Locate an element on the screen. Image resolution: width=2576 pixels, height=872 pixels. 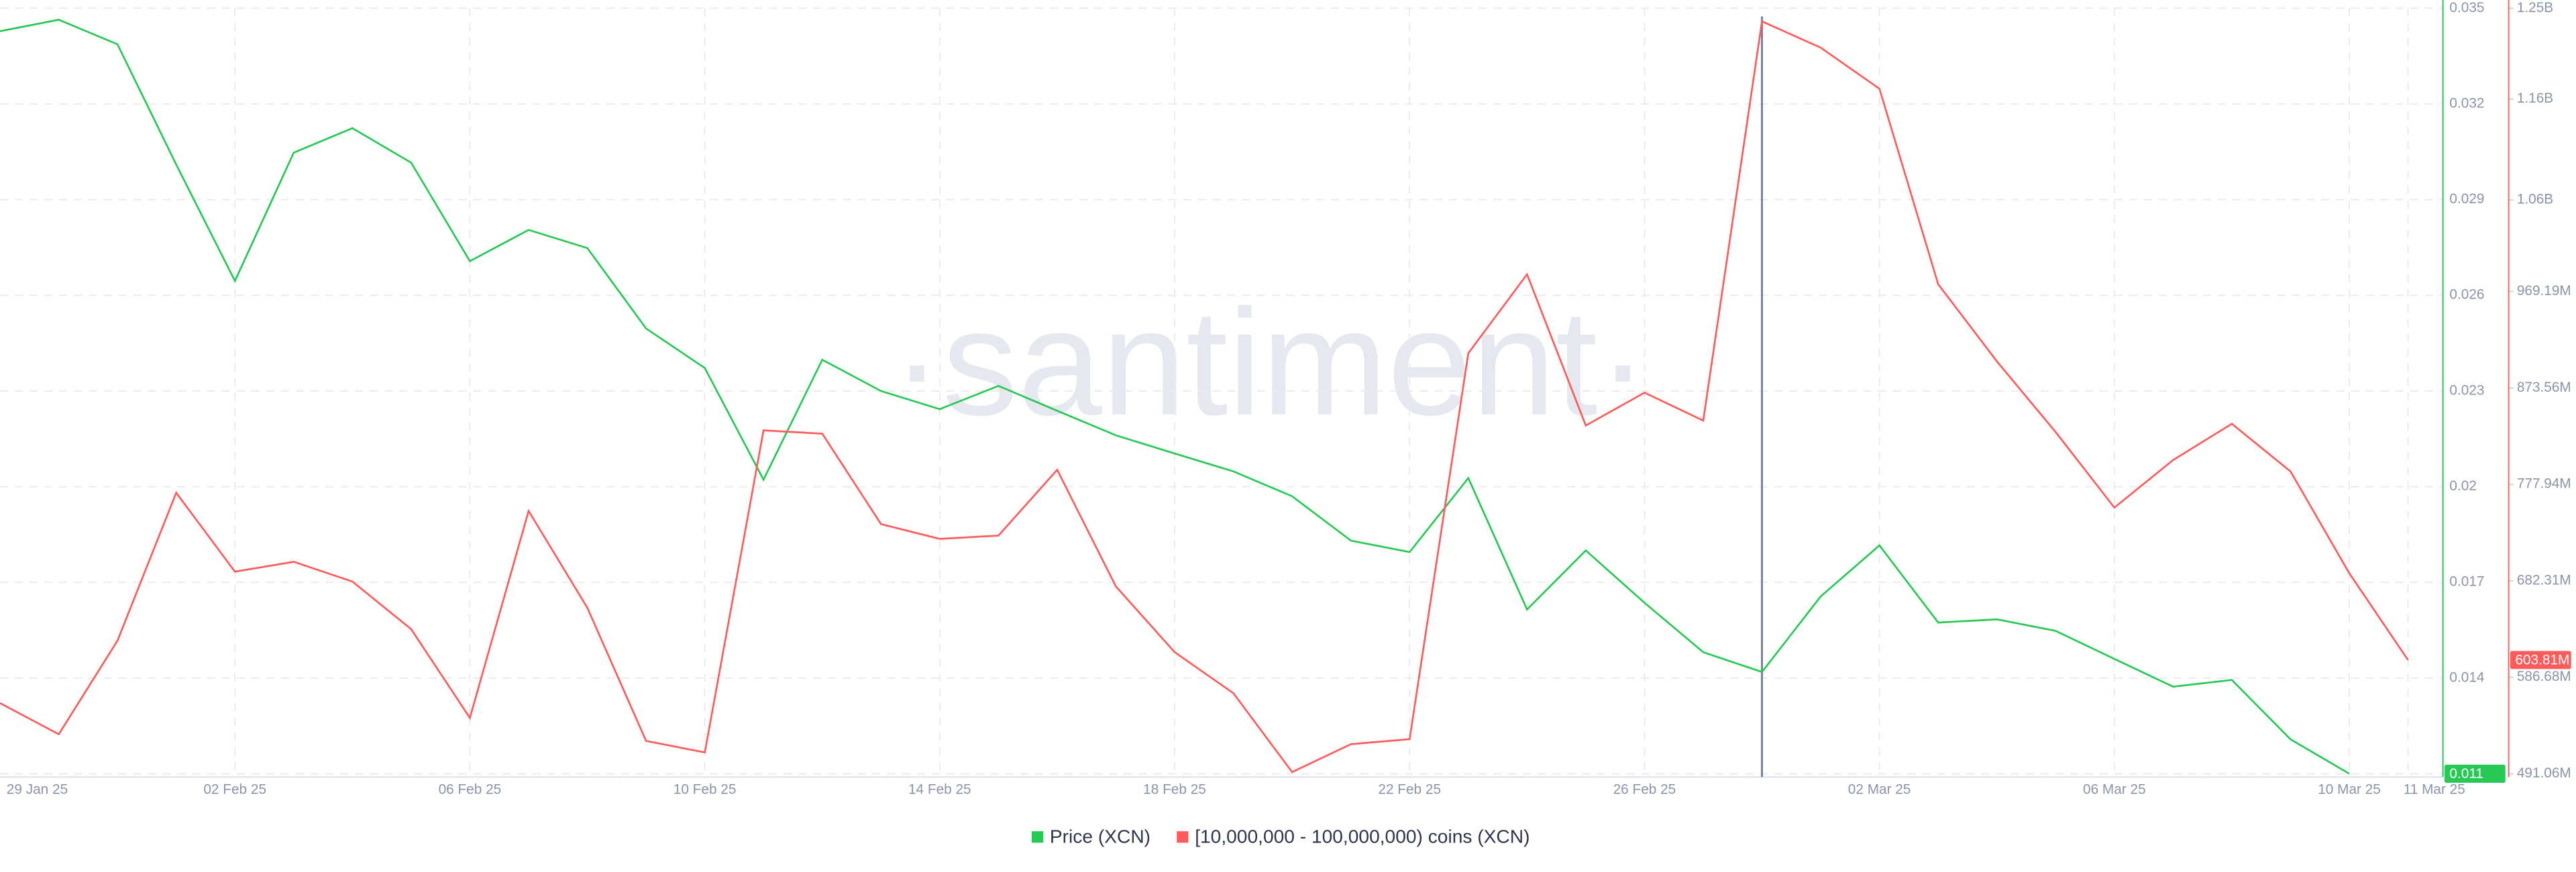
y2-tick-label: 1.16B is located at coordinates (2535, 99).